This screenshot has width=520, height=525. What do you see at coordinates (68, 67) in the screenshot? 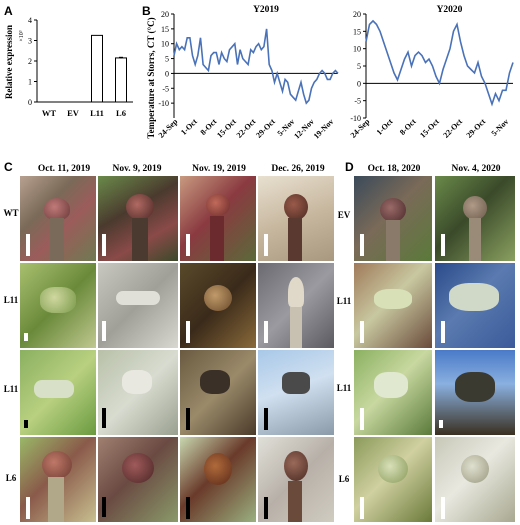
I see `expression-bar-chart: 0 1 2 3 4 WT EV L11 L6 Relative expression ×10³` at bounding box center [68, 67].